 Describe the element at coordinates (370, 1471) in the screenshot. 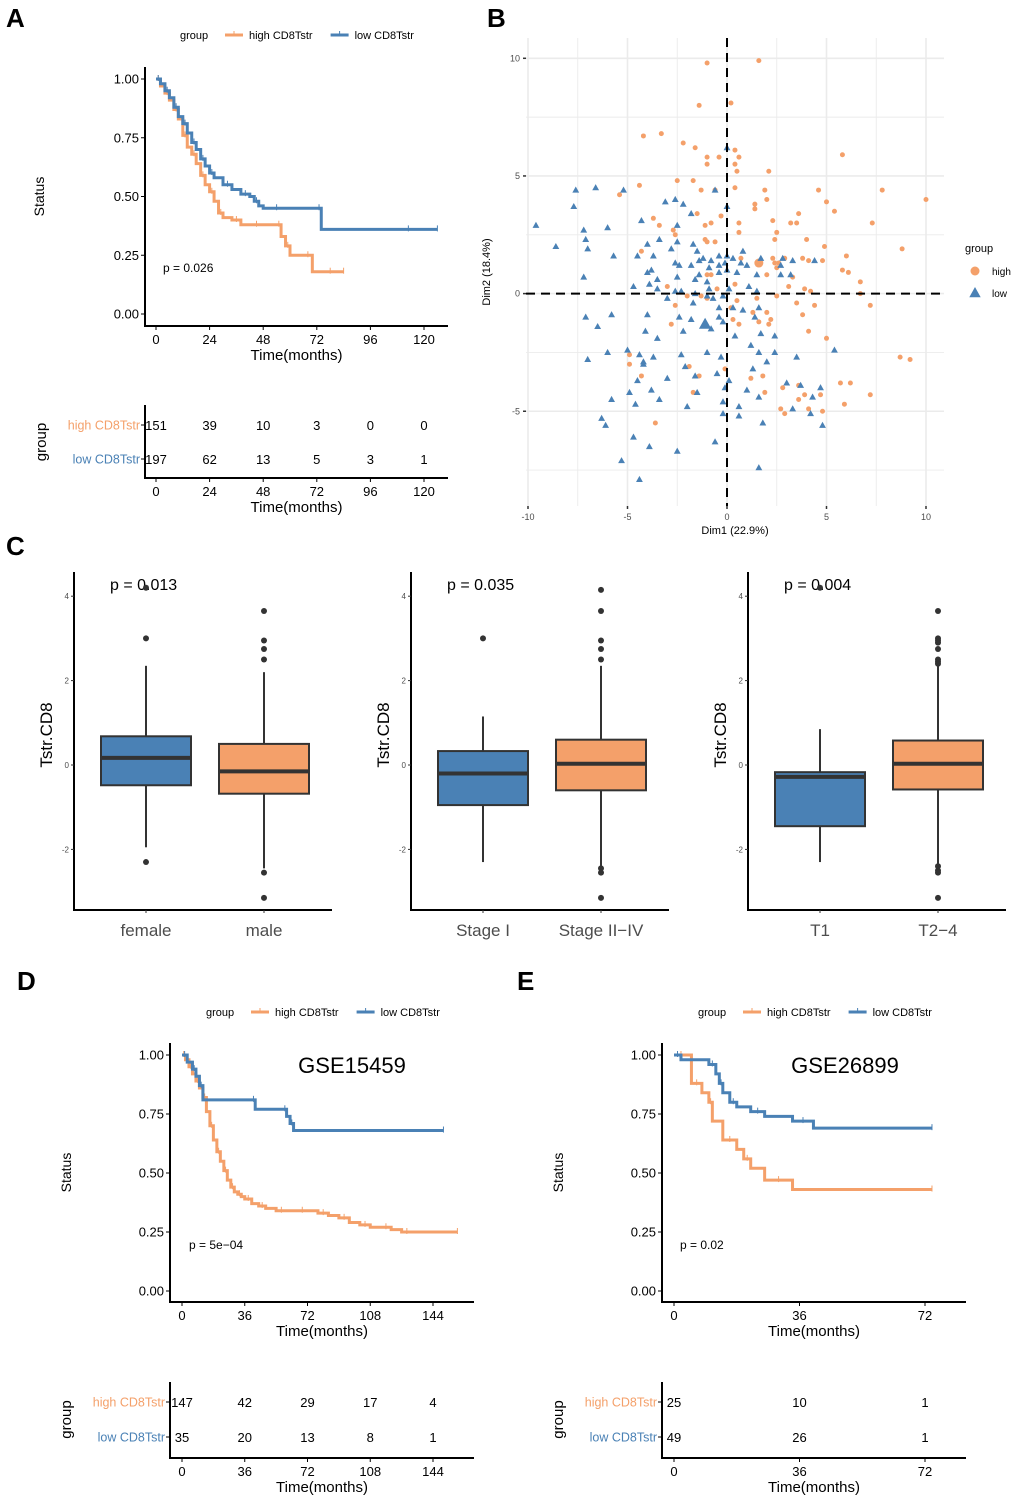

I see `risk-x-tick-label: 108` at that location.